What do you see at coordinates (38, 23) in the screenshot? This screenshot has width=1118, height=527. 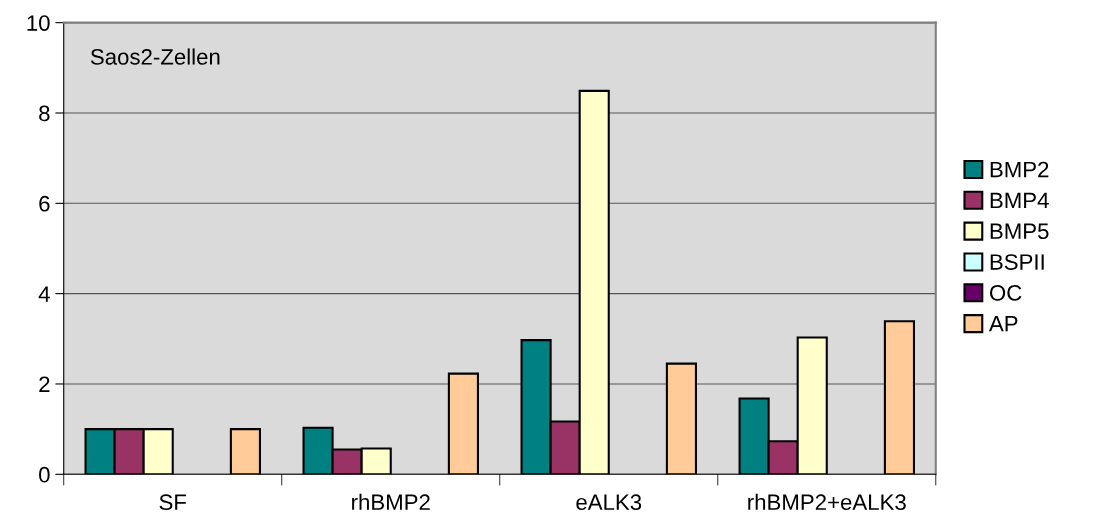 I see `y-tick-label: 10` at bounding box center [38, 23].